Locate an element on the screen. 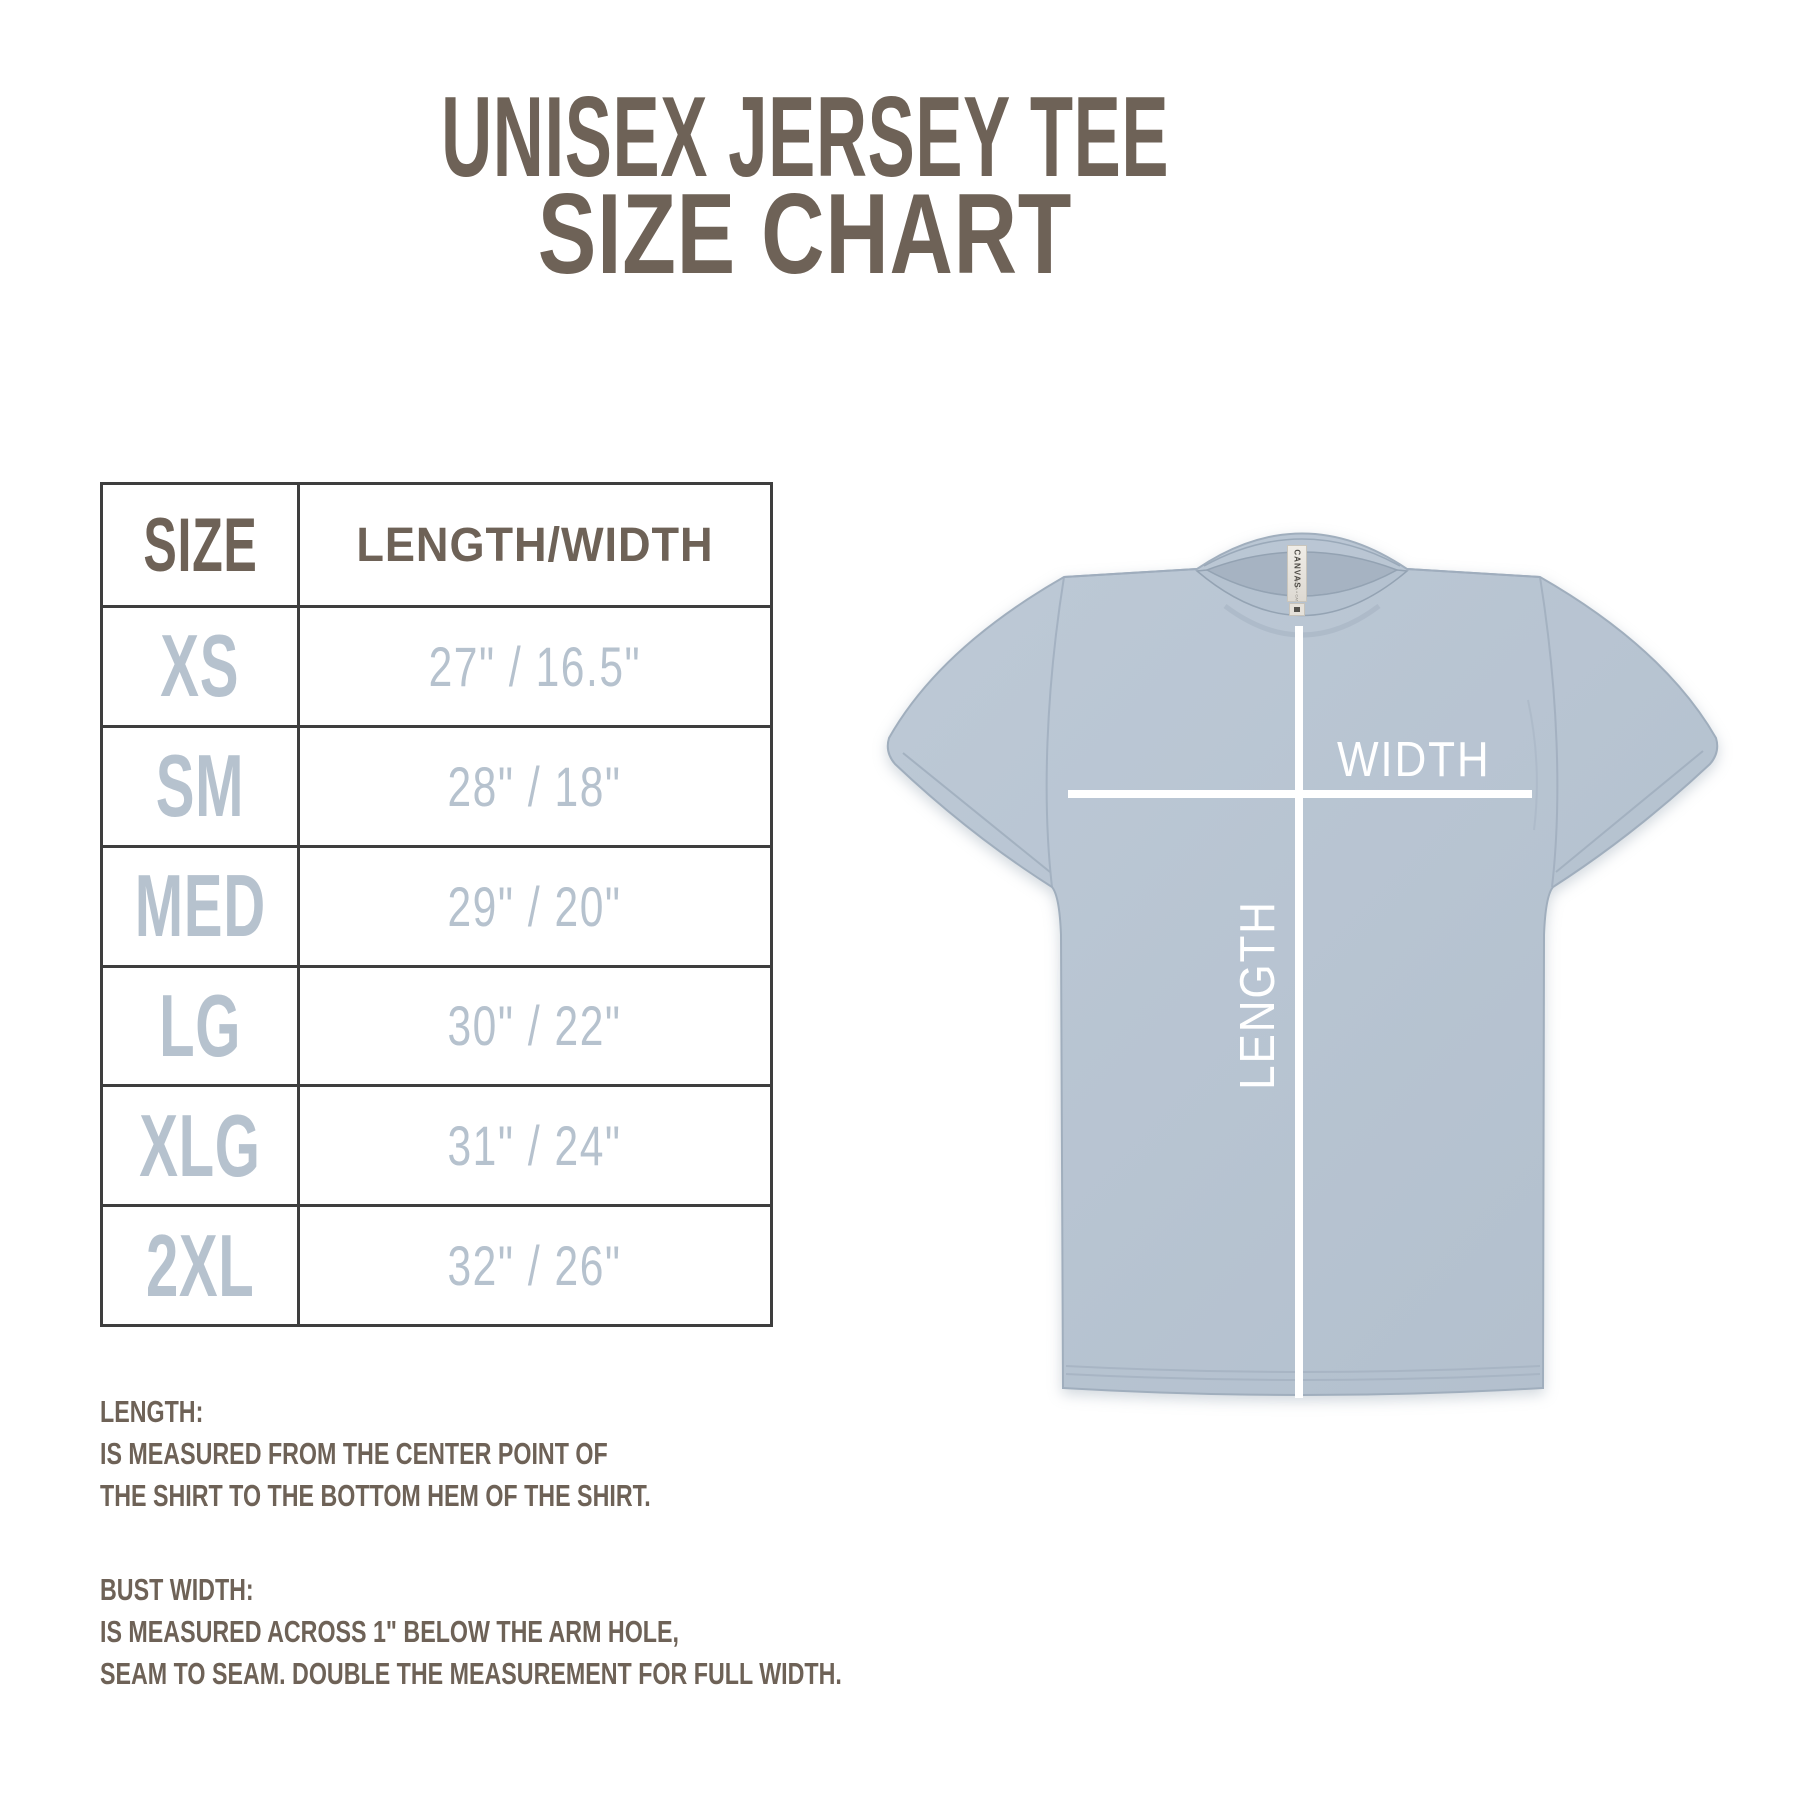 The image size is (1800, 1800). size-value: XS is located at coordinates (200, 666).